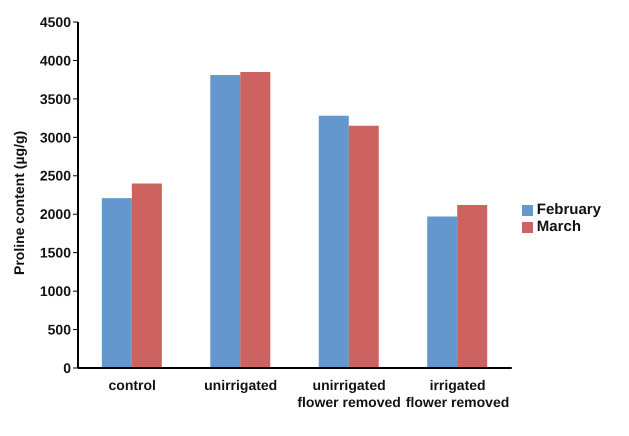 The height and width of the screenshot is (436, 629). What do you see at coordinates (56, 60) in the screenshot?
I see `y-tick-label: 4000` at bounding box center [56, 60].